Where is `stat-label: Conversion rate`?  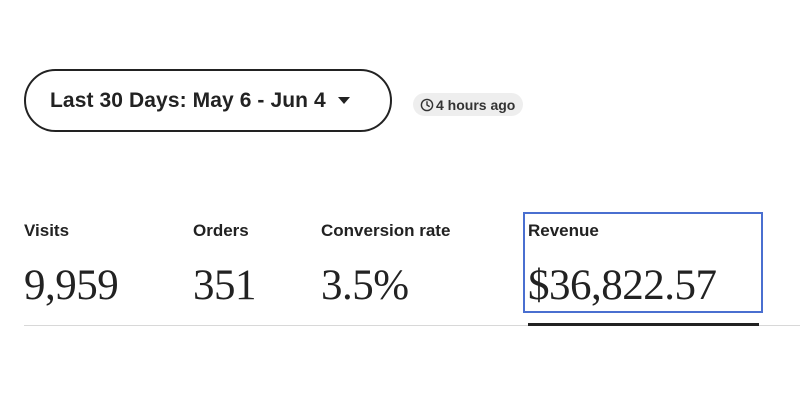 stat-label: Conversion rate is located at coordinates (386, 230).